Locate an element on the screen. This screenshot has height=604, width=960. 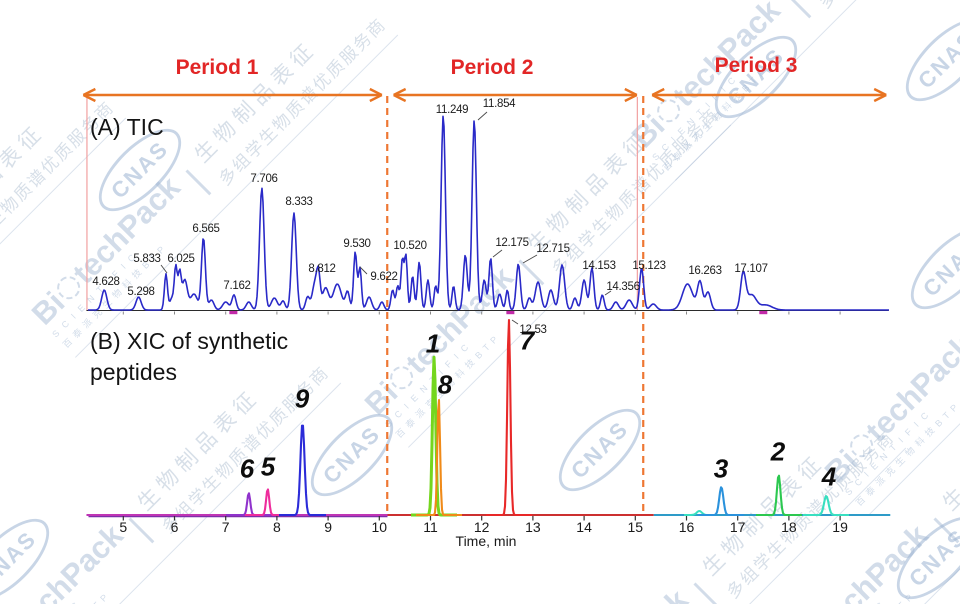
xic-rt-leader is located at coordinates (515, 322).